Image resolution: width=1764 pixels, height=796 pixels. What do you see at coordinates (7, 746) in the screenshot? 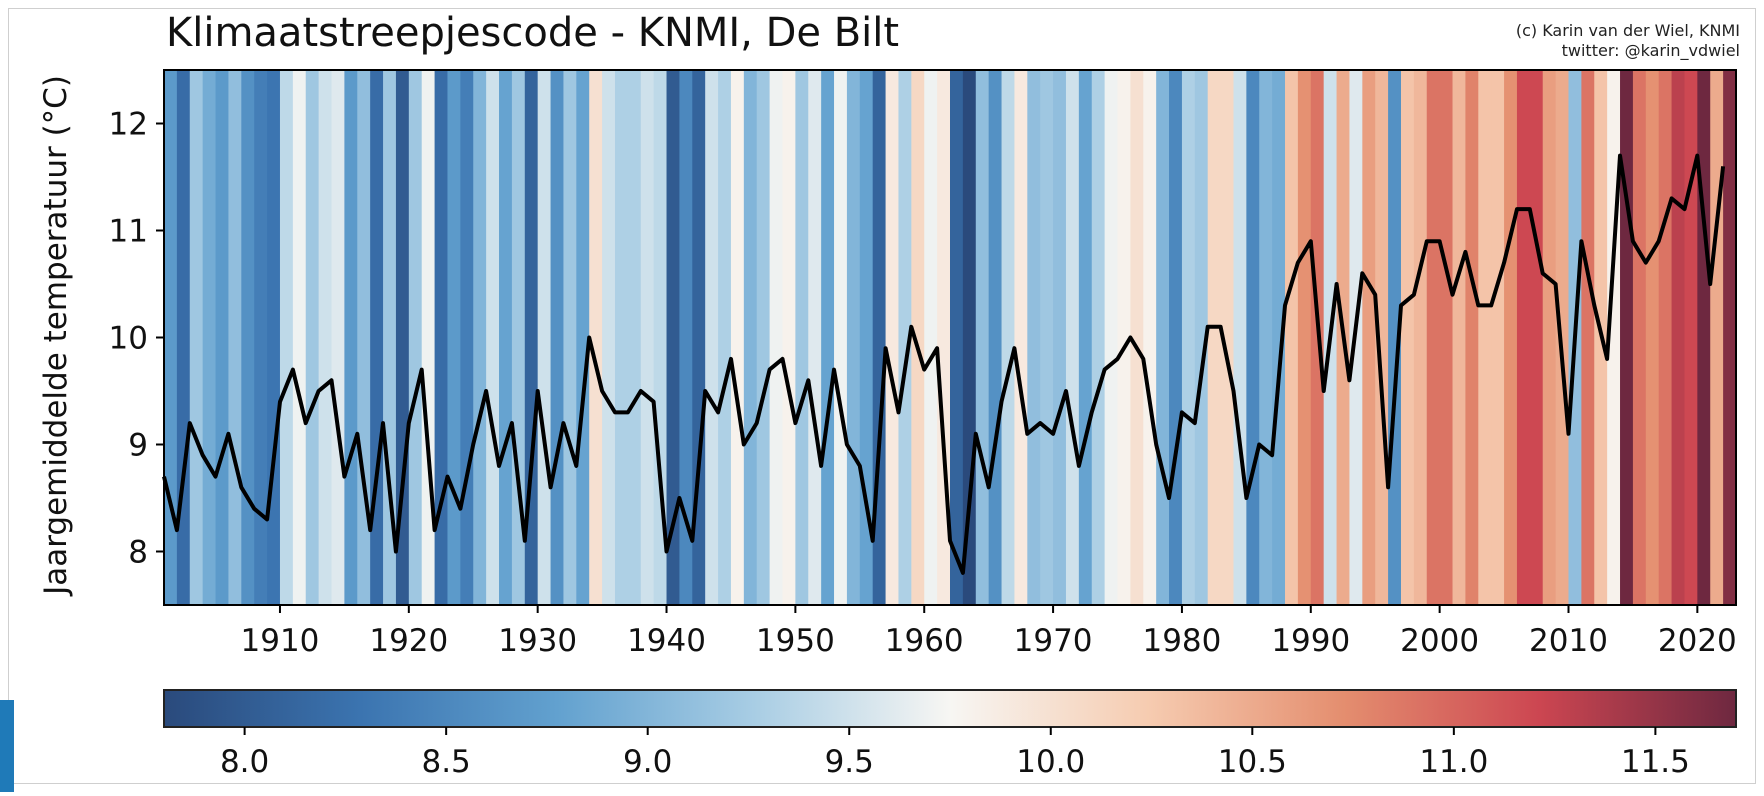
I see `left-edge-accent` at bounding box center [7, 746].